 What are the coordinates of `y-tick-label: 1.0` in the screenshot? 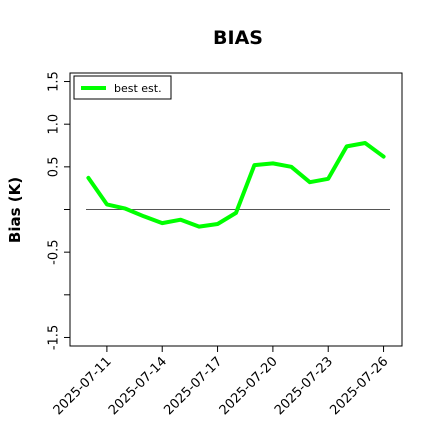 It's located at (54, 124).